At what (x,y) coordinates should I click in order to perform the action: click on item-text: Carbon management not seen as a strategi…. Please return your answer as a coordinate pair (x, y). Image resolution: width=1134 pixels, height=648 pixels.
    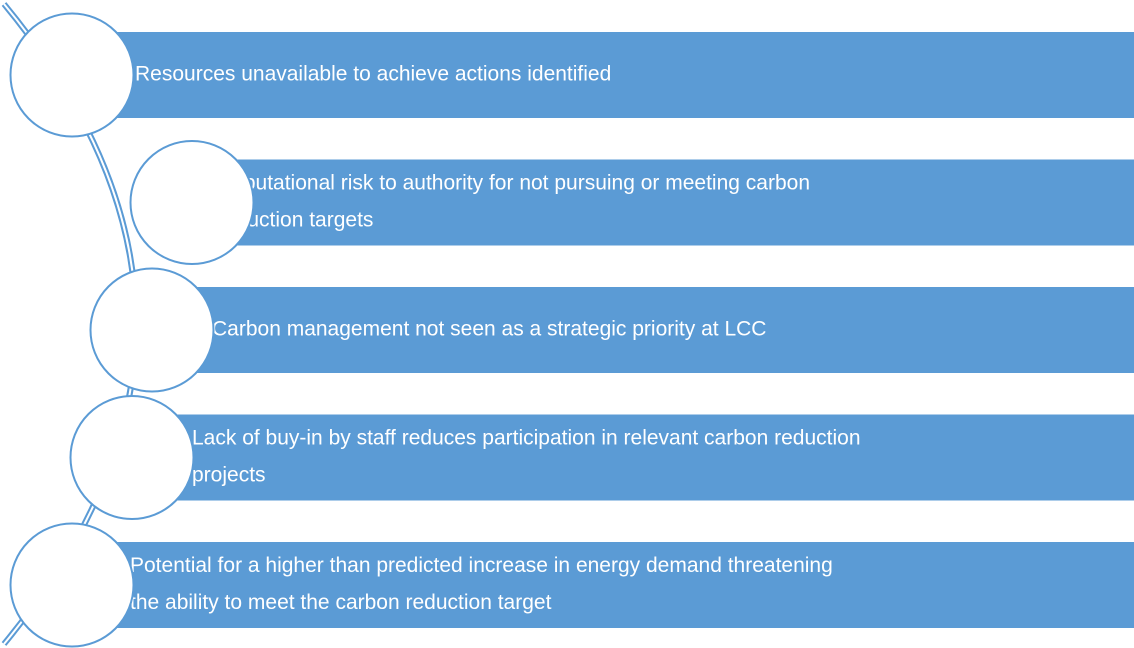
    Looking at the image, I should click on (489, 329).